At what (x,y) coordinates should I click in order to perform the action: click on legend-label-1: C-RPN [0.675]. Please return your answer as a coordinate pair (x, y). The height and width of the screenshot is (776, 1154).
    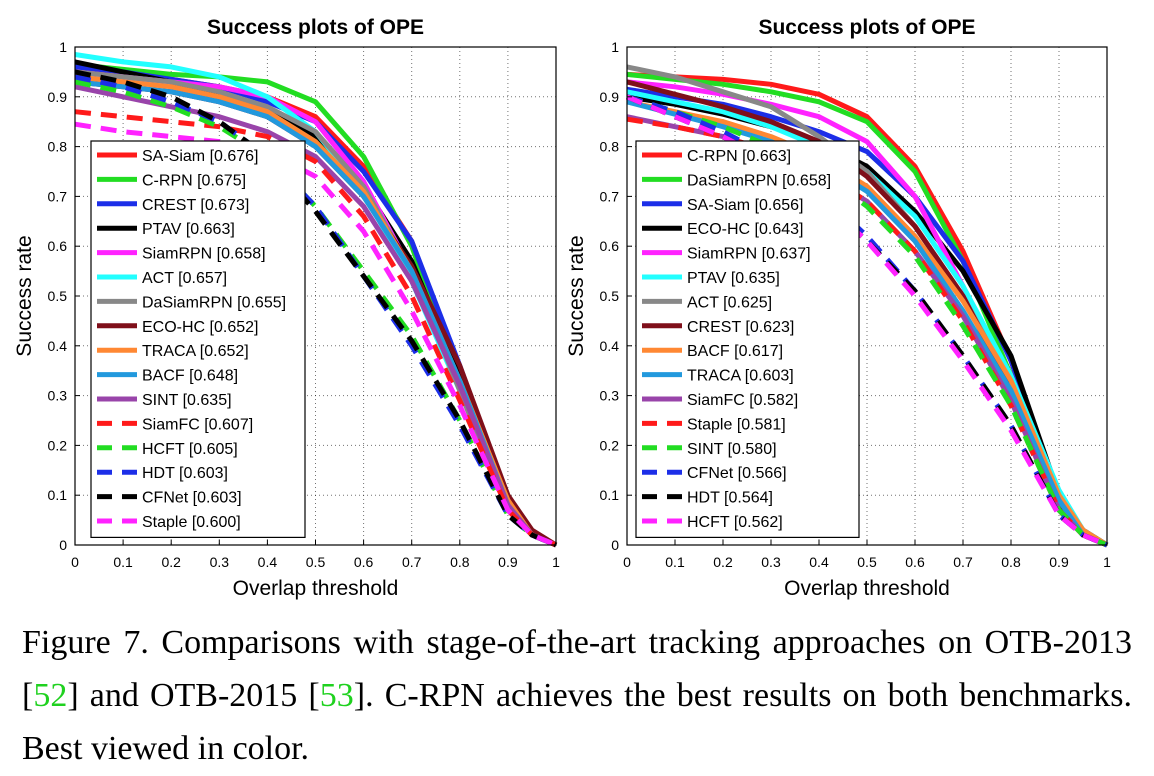
    Looking at the image, I should click on (194, 180).